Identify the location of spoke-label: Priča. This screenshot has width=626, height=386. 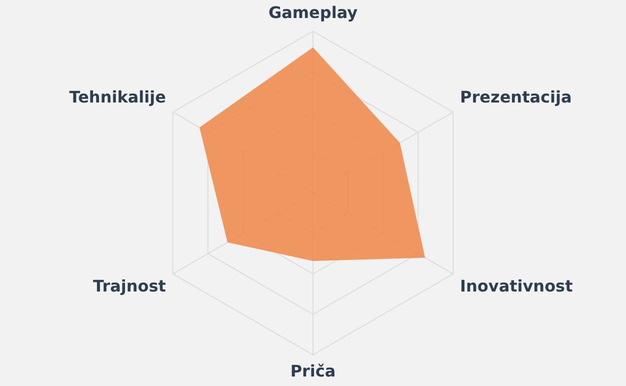
(313, 371).